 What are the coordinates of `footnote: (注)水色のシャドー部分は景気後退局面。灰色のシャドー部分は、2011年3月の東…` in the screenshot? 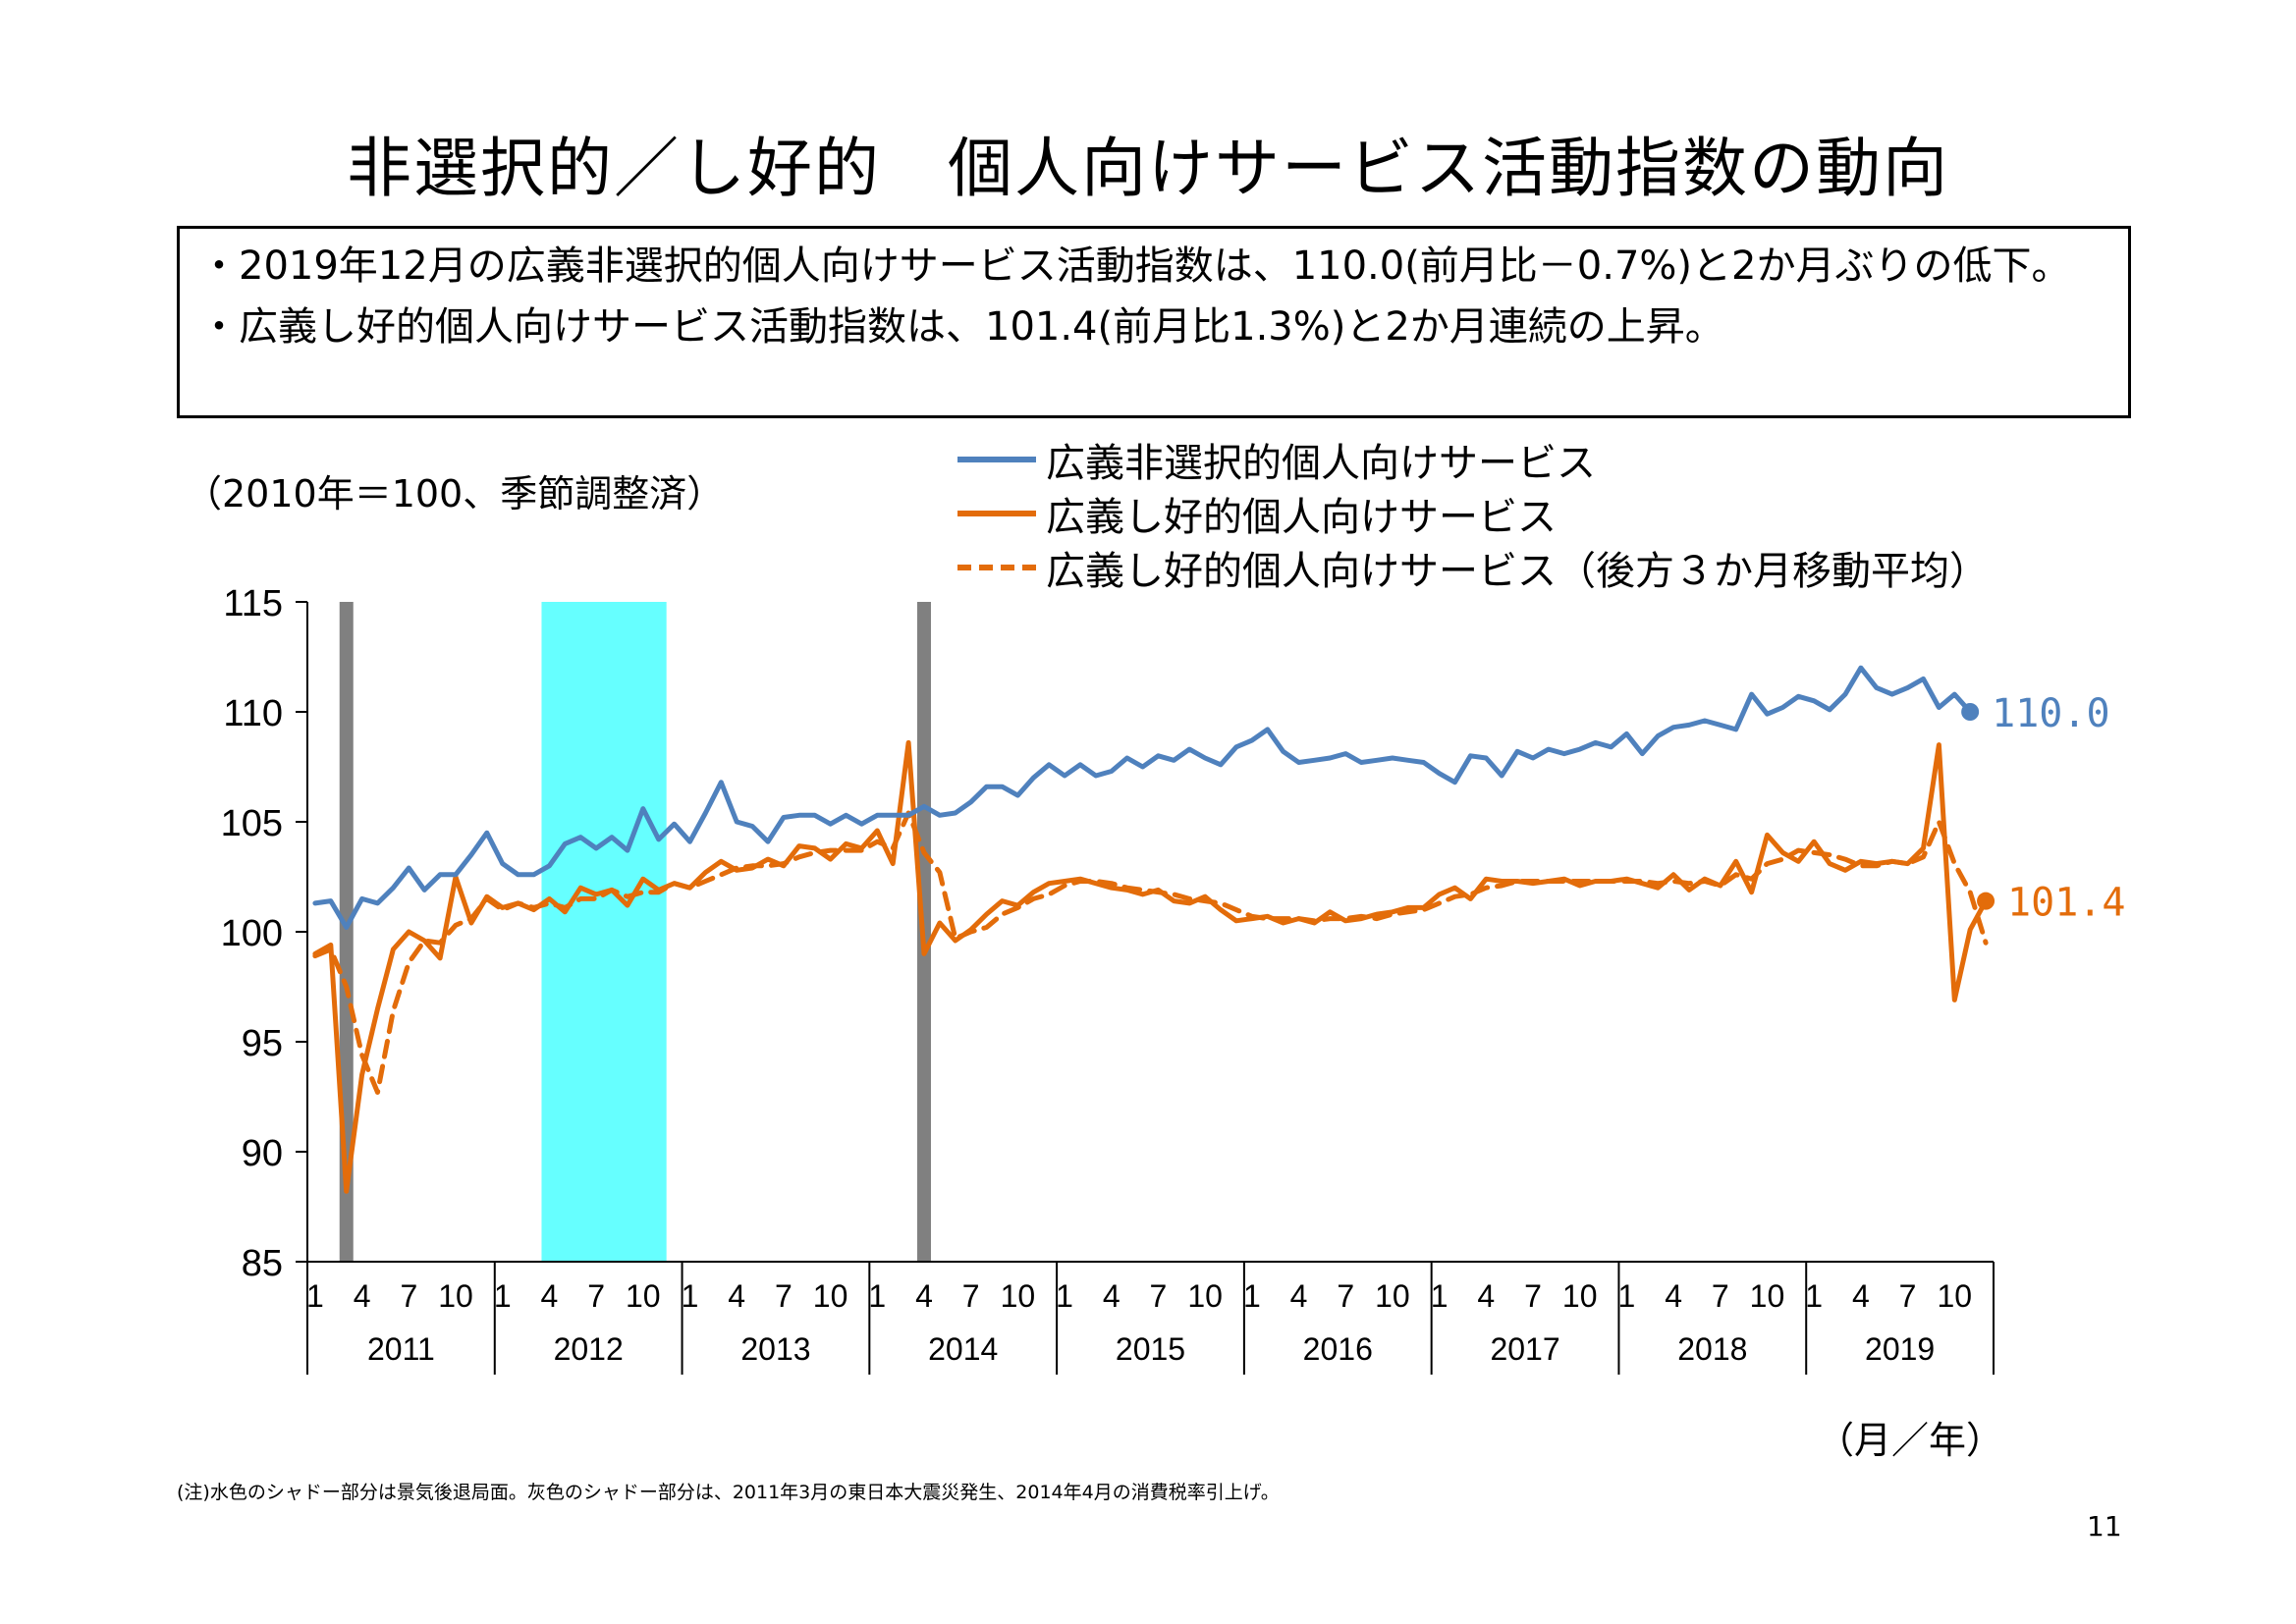 It's located at (728, 1492).